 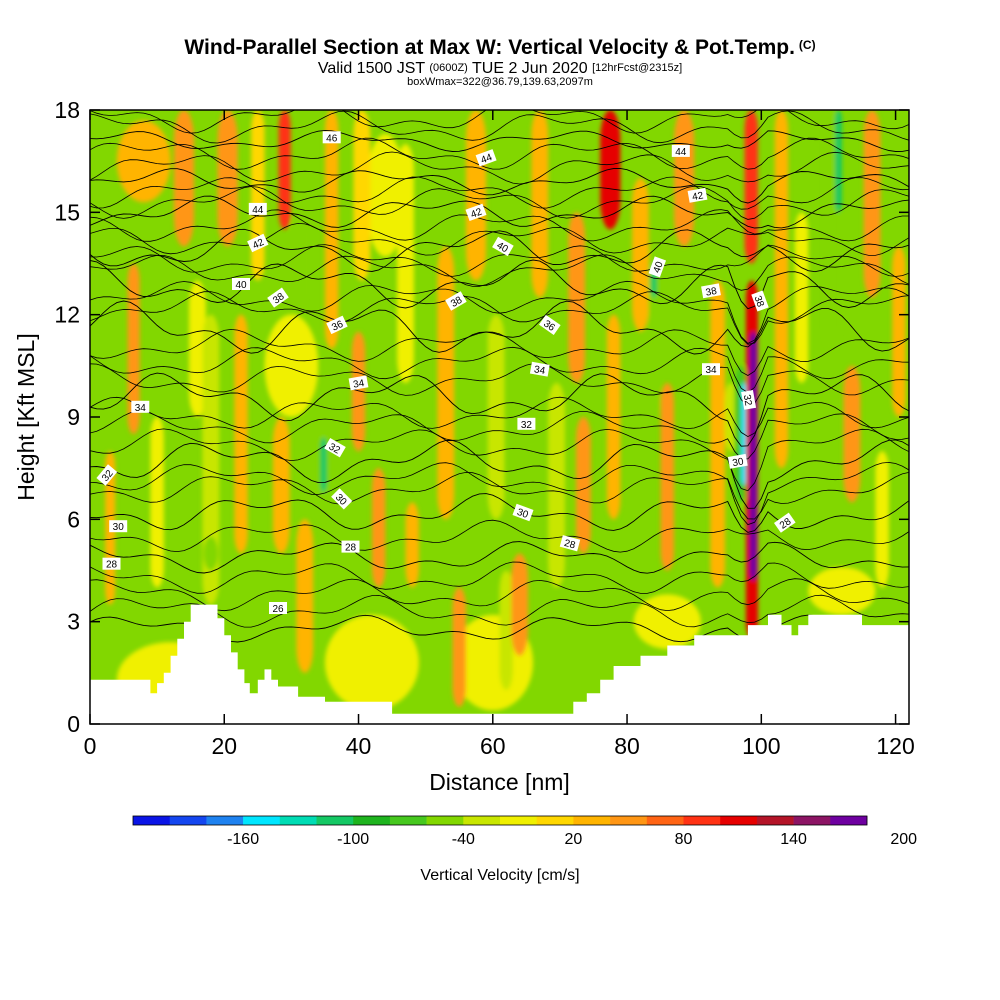 What do you see at coordinates (67, 110) in the screenshot?
I see `y-tick-label: 18` at bounding box center [67, 110].